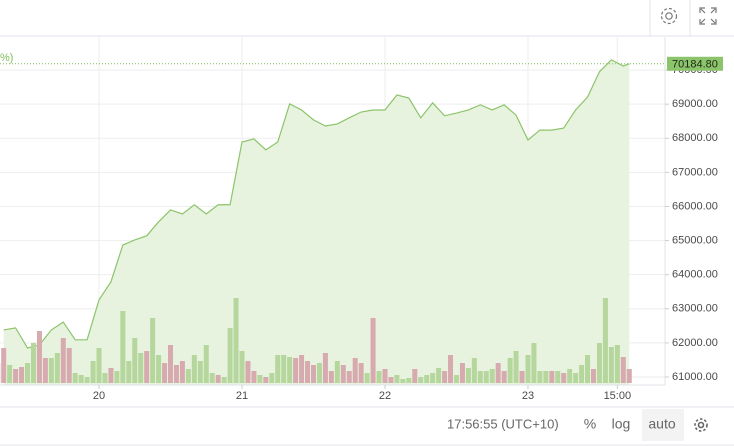 The image size is (734, 447). Describe the element at coordinates (621, 424) in the screenshot. I see `log-button: log` at that location.